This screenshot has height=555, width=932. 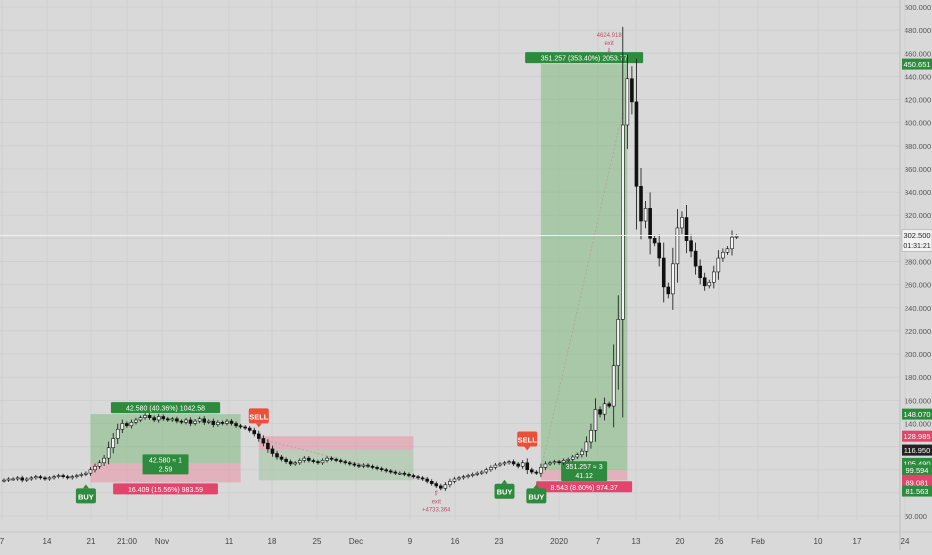 I want to click on current-price-tag, so click(x=916, y=240).